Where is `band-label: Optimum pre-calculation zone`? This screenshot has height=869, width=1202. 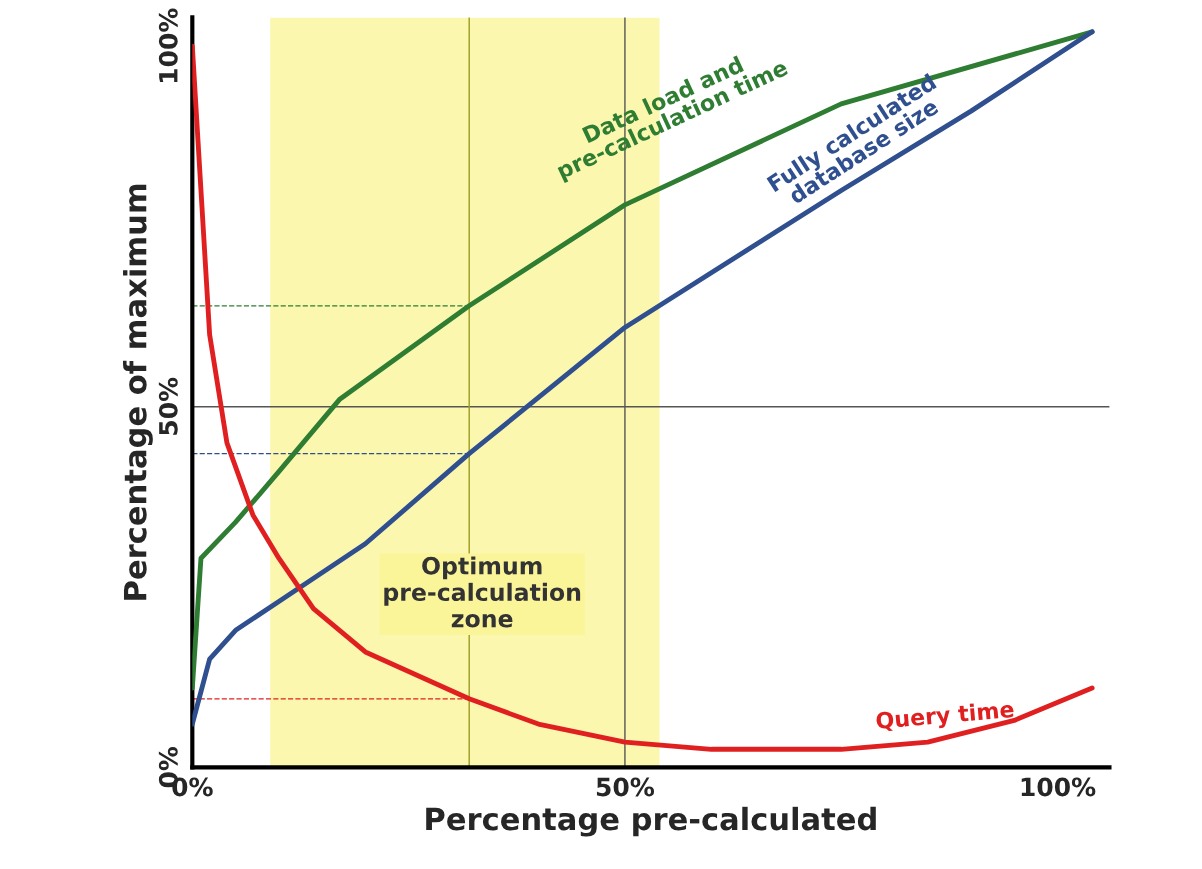 band-label: Optimum pre-calculation zone is located at coordinates (482, 592).